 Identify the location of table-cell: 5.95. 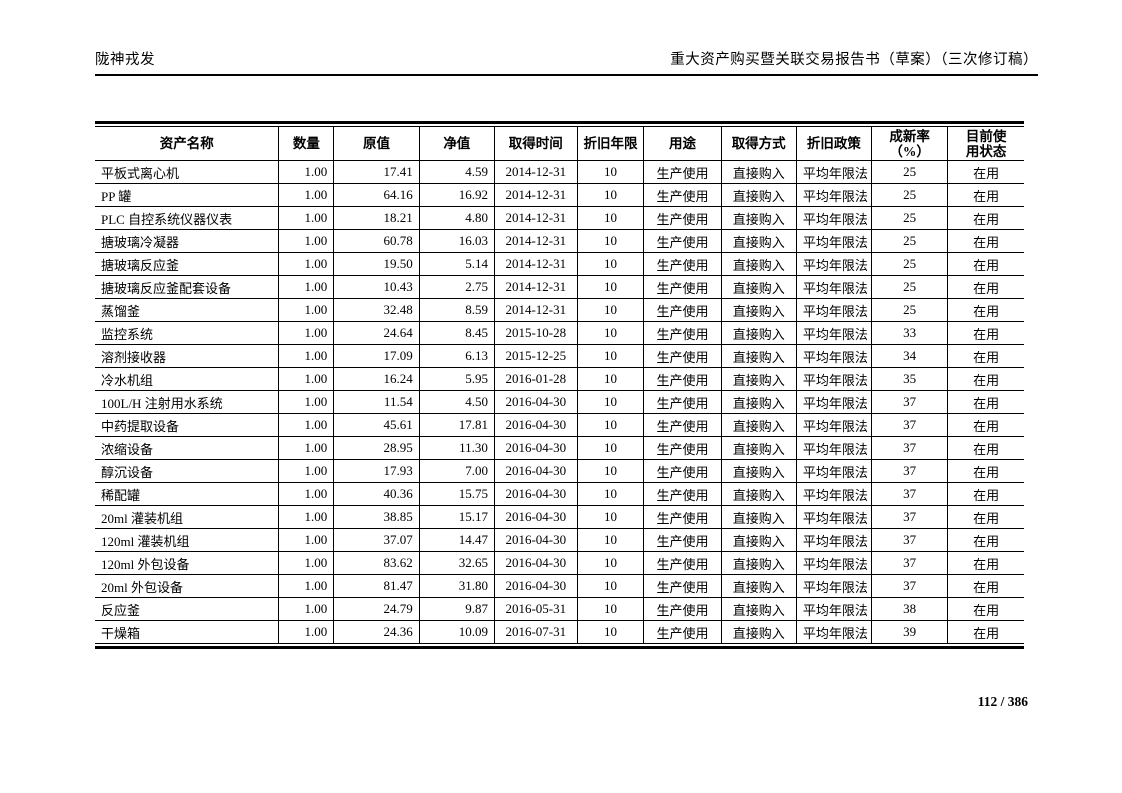
(456, 379).